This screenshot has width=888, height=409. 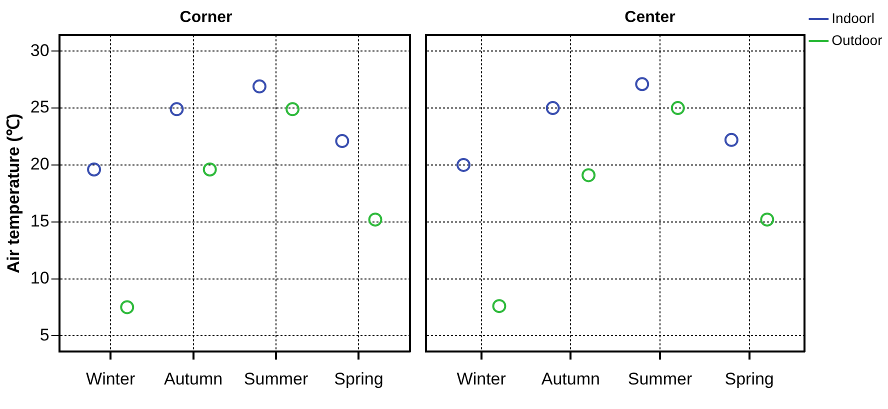 What do you see at coordinates (40, 50) in the screenshot?
I see `y-tick-label: 30` at bounding box center [40, 50].